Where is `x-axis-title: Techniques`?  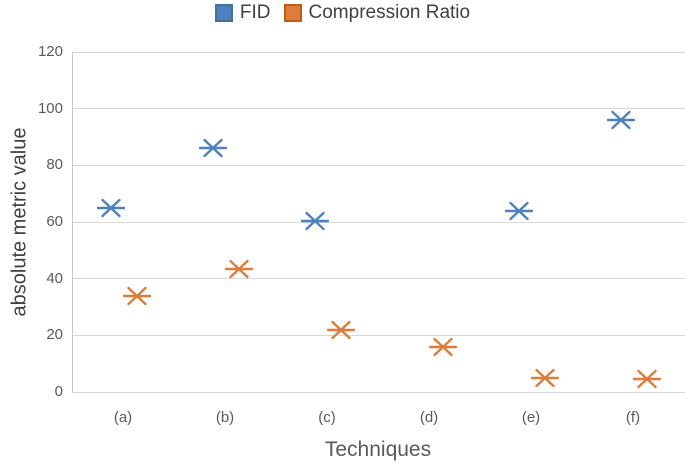
x-axis-title: Techniques is located at coordinates (378, 449).